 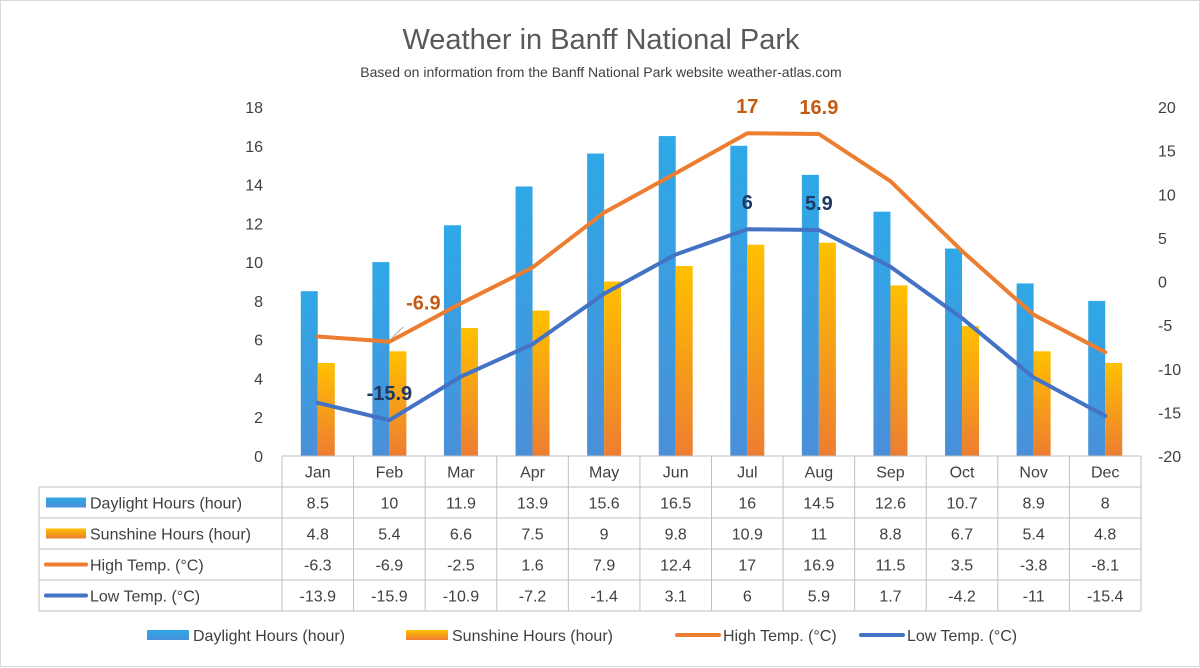 I want to click on legend-swatch, so click(x=168, y=635).